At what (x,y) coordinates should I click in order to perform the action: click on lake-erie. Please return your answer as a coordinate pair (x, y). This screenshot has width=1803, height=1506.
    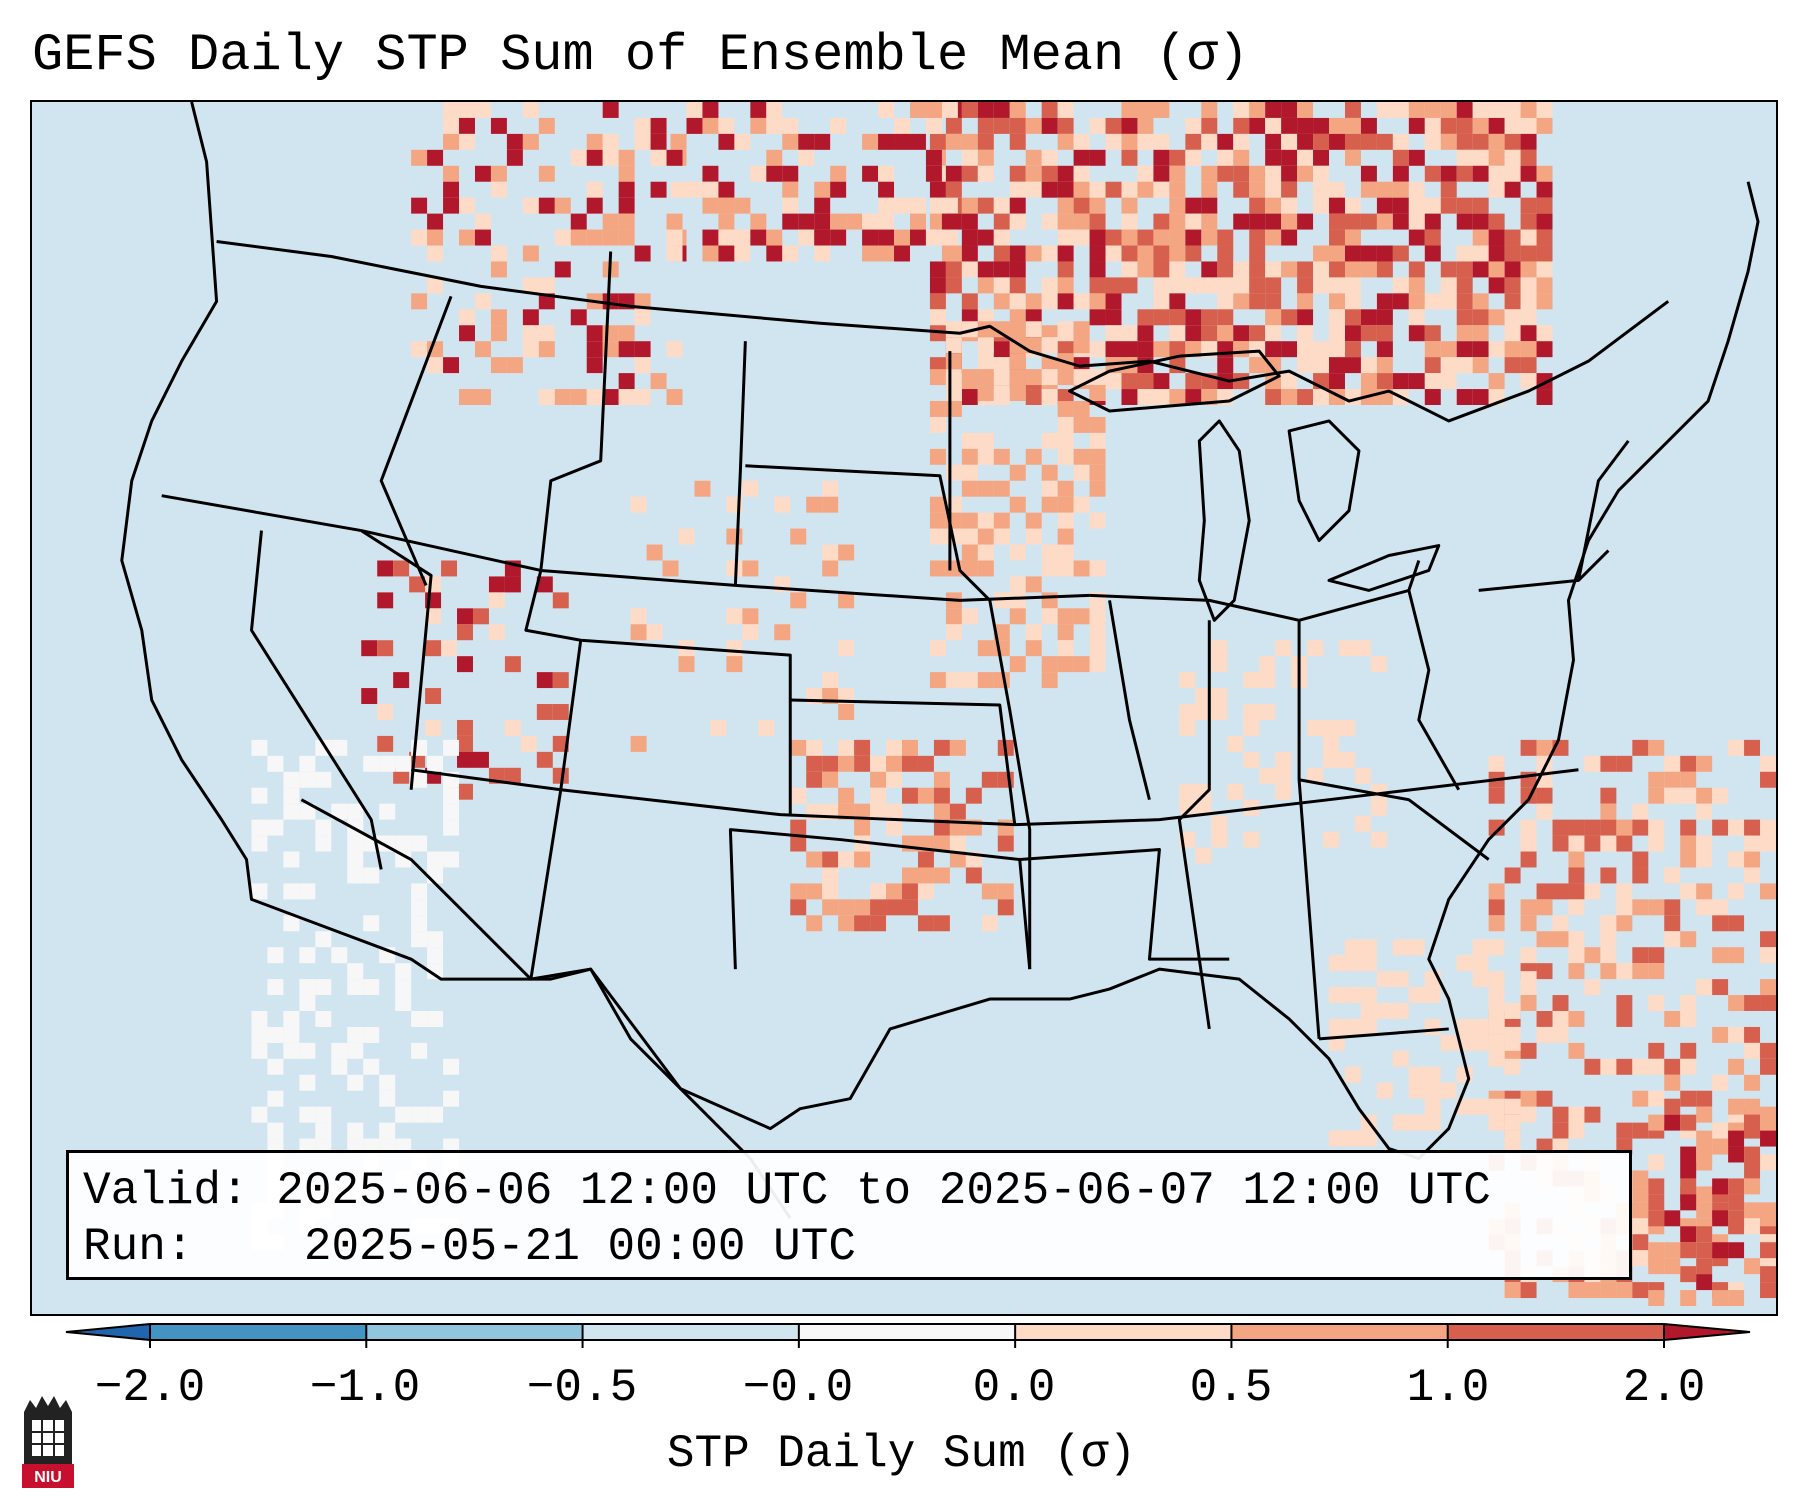
    Looking at the image, I should click on (1384, 568).